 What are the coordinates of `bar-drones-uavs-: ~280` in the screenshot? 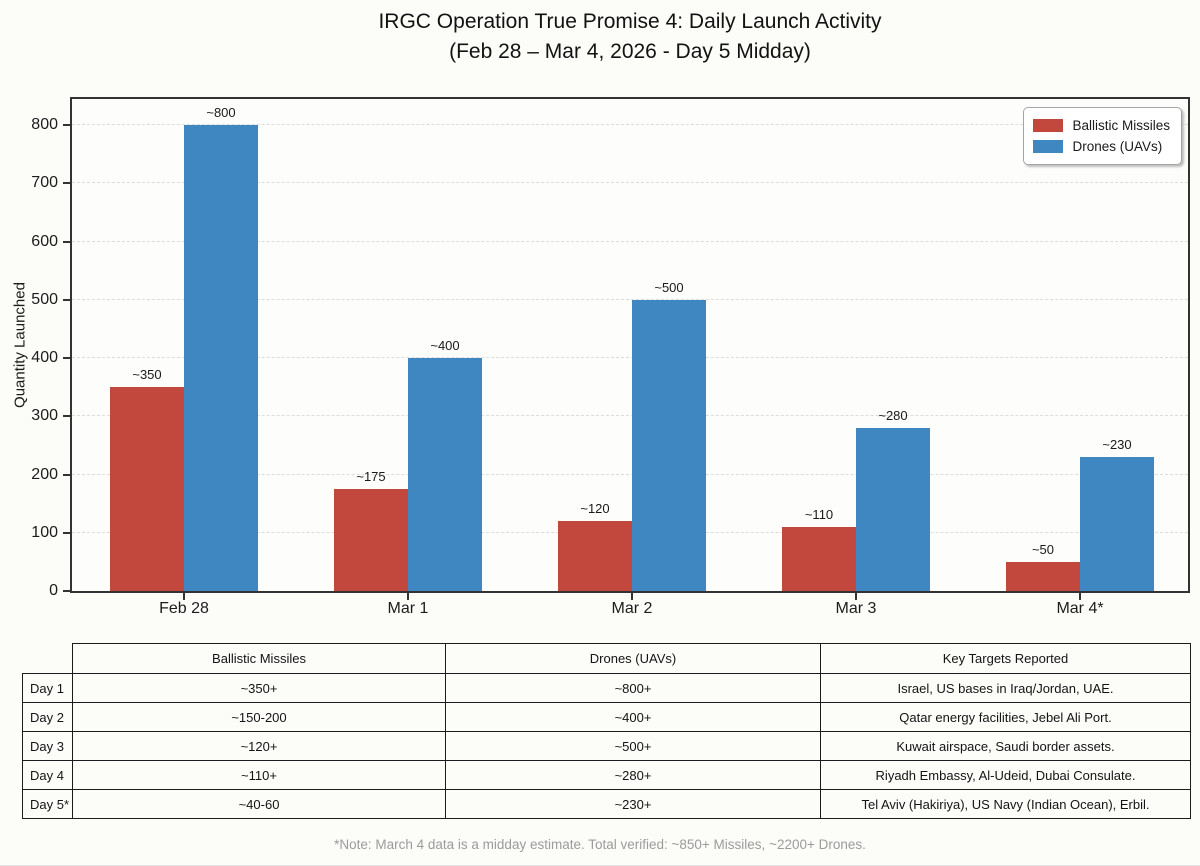 It's located at (893, 499).